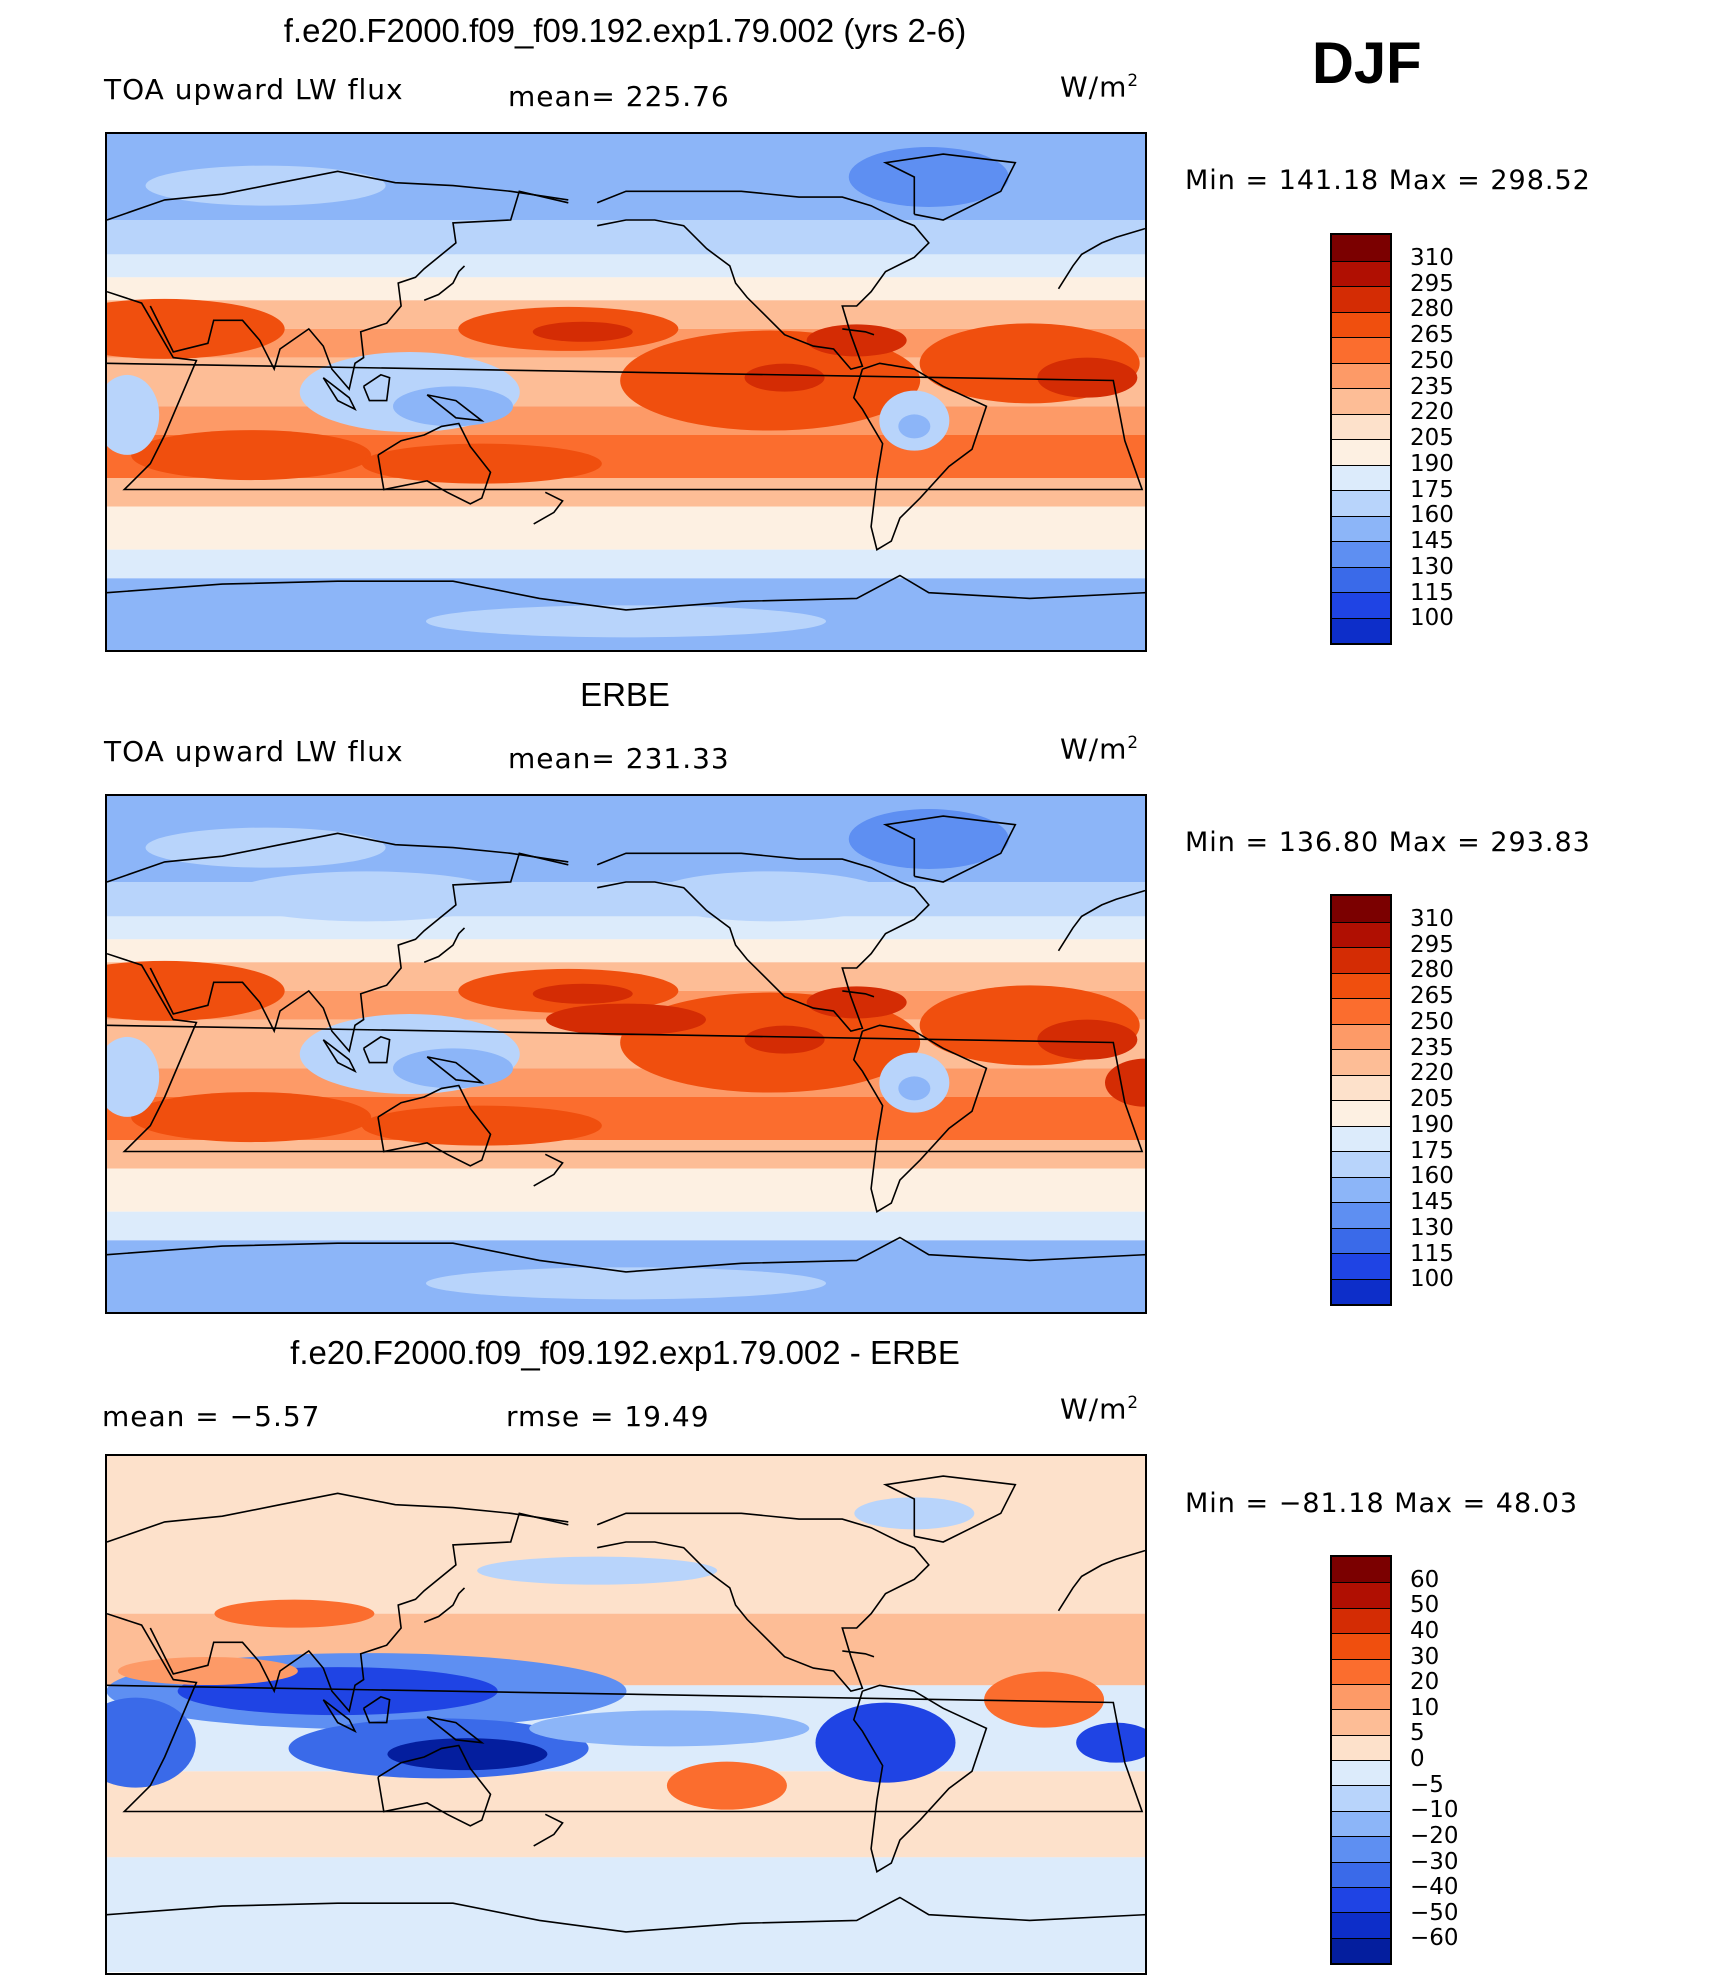 Image resolution: width=1710 pixels, height=1979 pixels. I want to click on colorbar-tick-label: 115, so click(1432, 1253).